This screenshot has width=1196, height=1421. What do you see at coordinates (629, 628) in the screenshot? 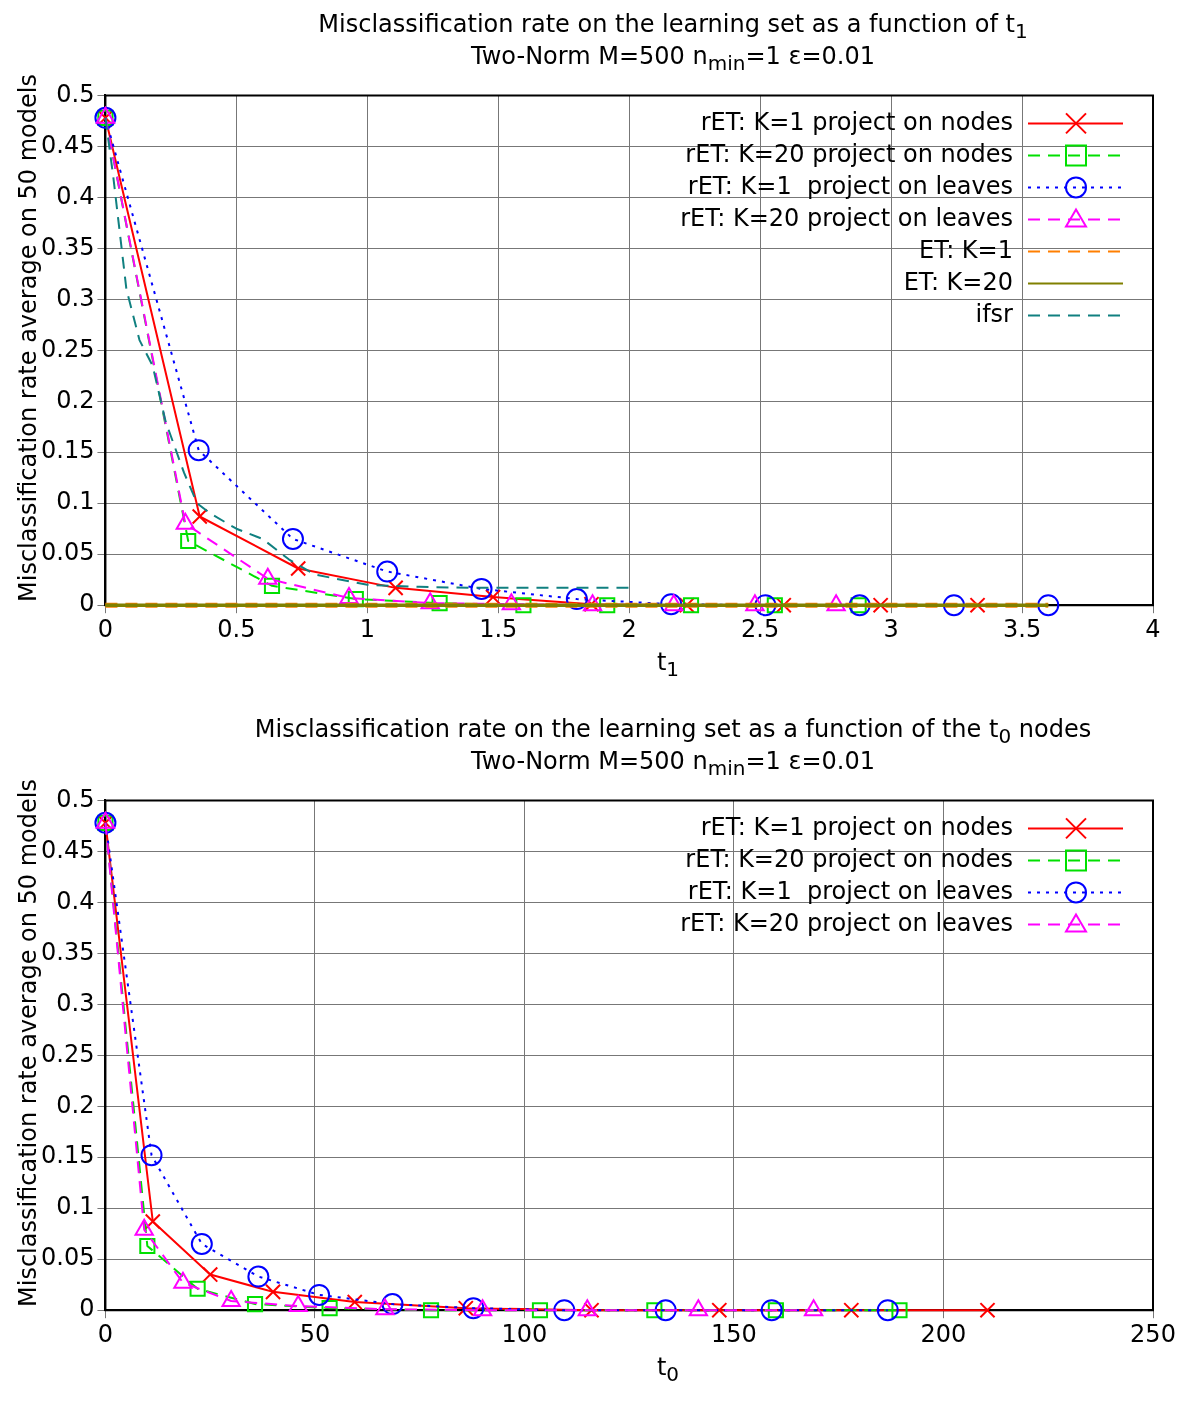
I see `x-tick-label: 2` at bounding box center [629, 628].